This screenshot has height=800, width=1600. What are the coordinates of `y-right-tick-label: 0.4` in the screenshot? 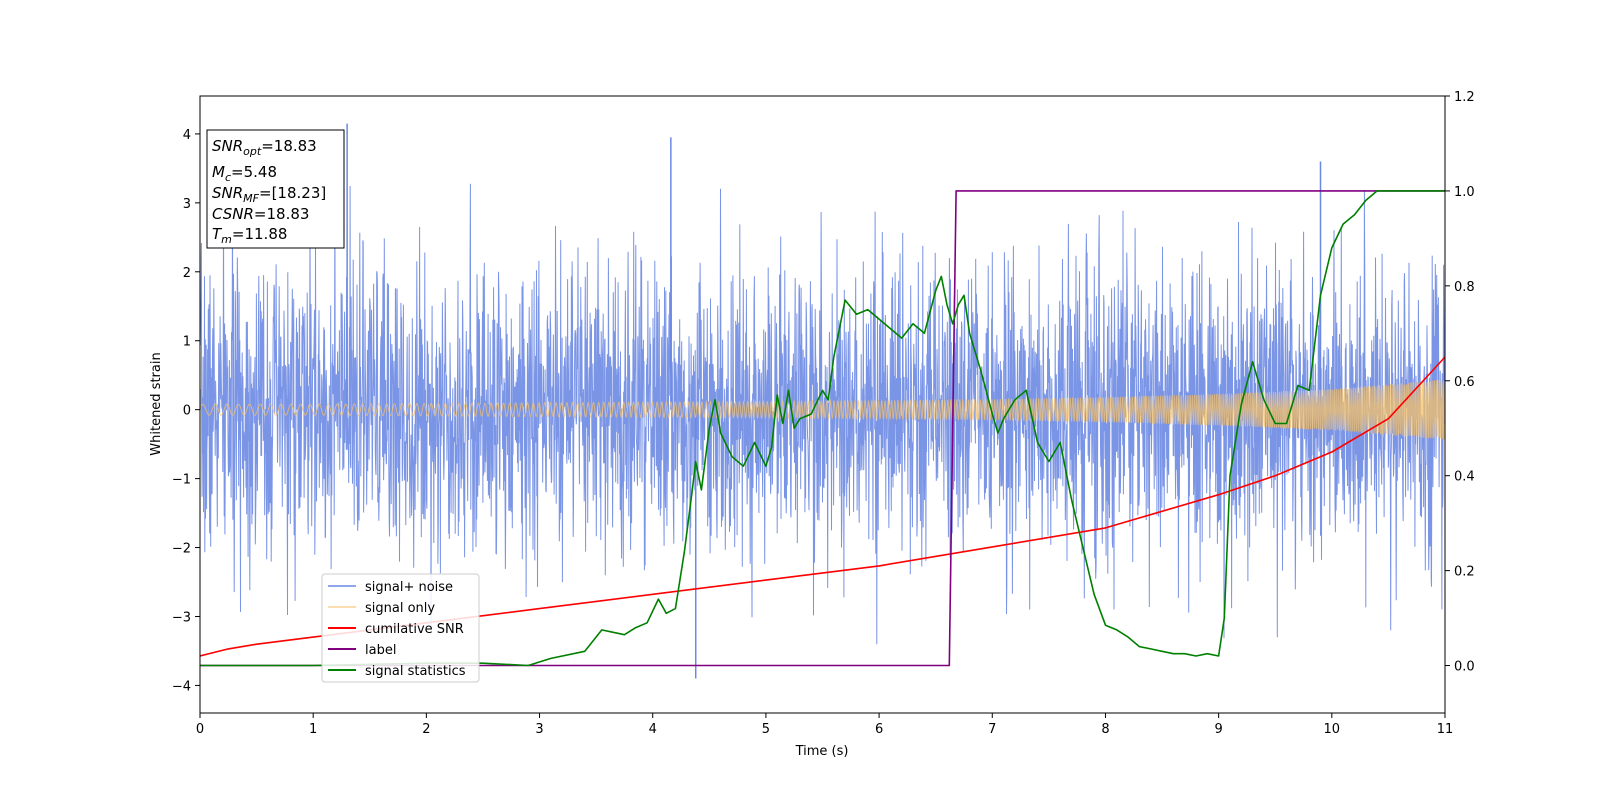 It's located at (1464, 477).